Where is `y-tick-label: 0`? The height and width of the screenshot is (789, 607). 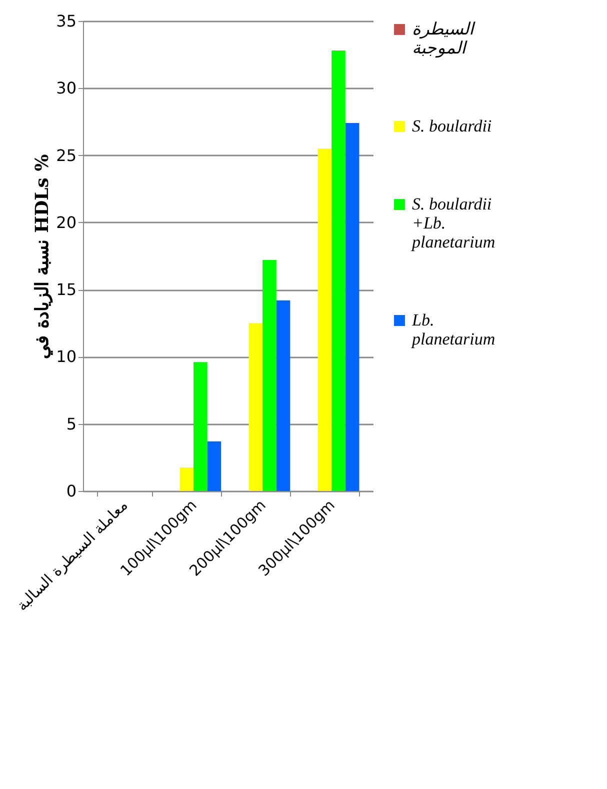
y-tick-label: 0 is located at coordinates (71, 491).